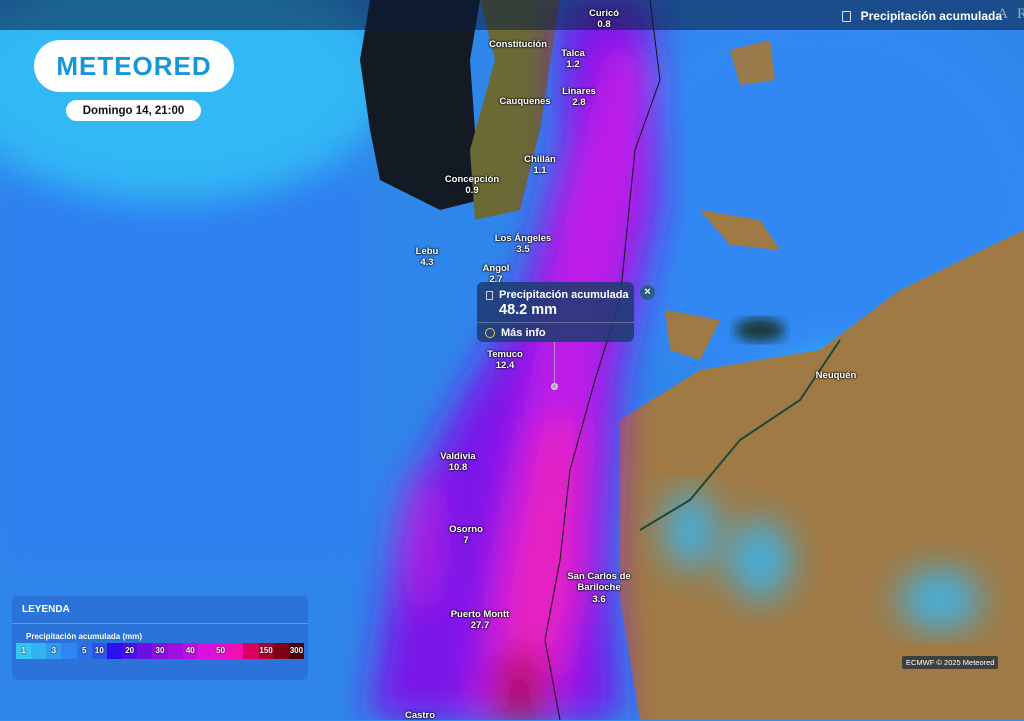  Describe the element at coordinates (599, 576) in the screenshot. I see `city-name: San Carlos de` at that location.